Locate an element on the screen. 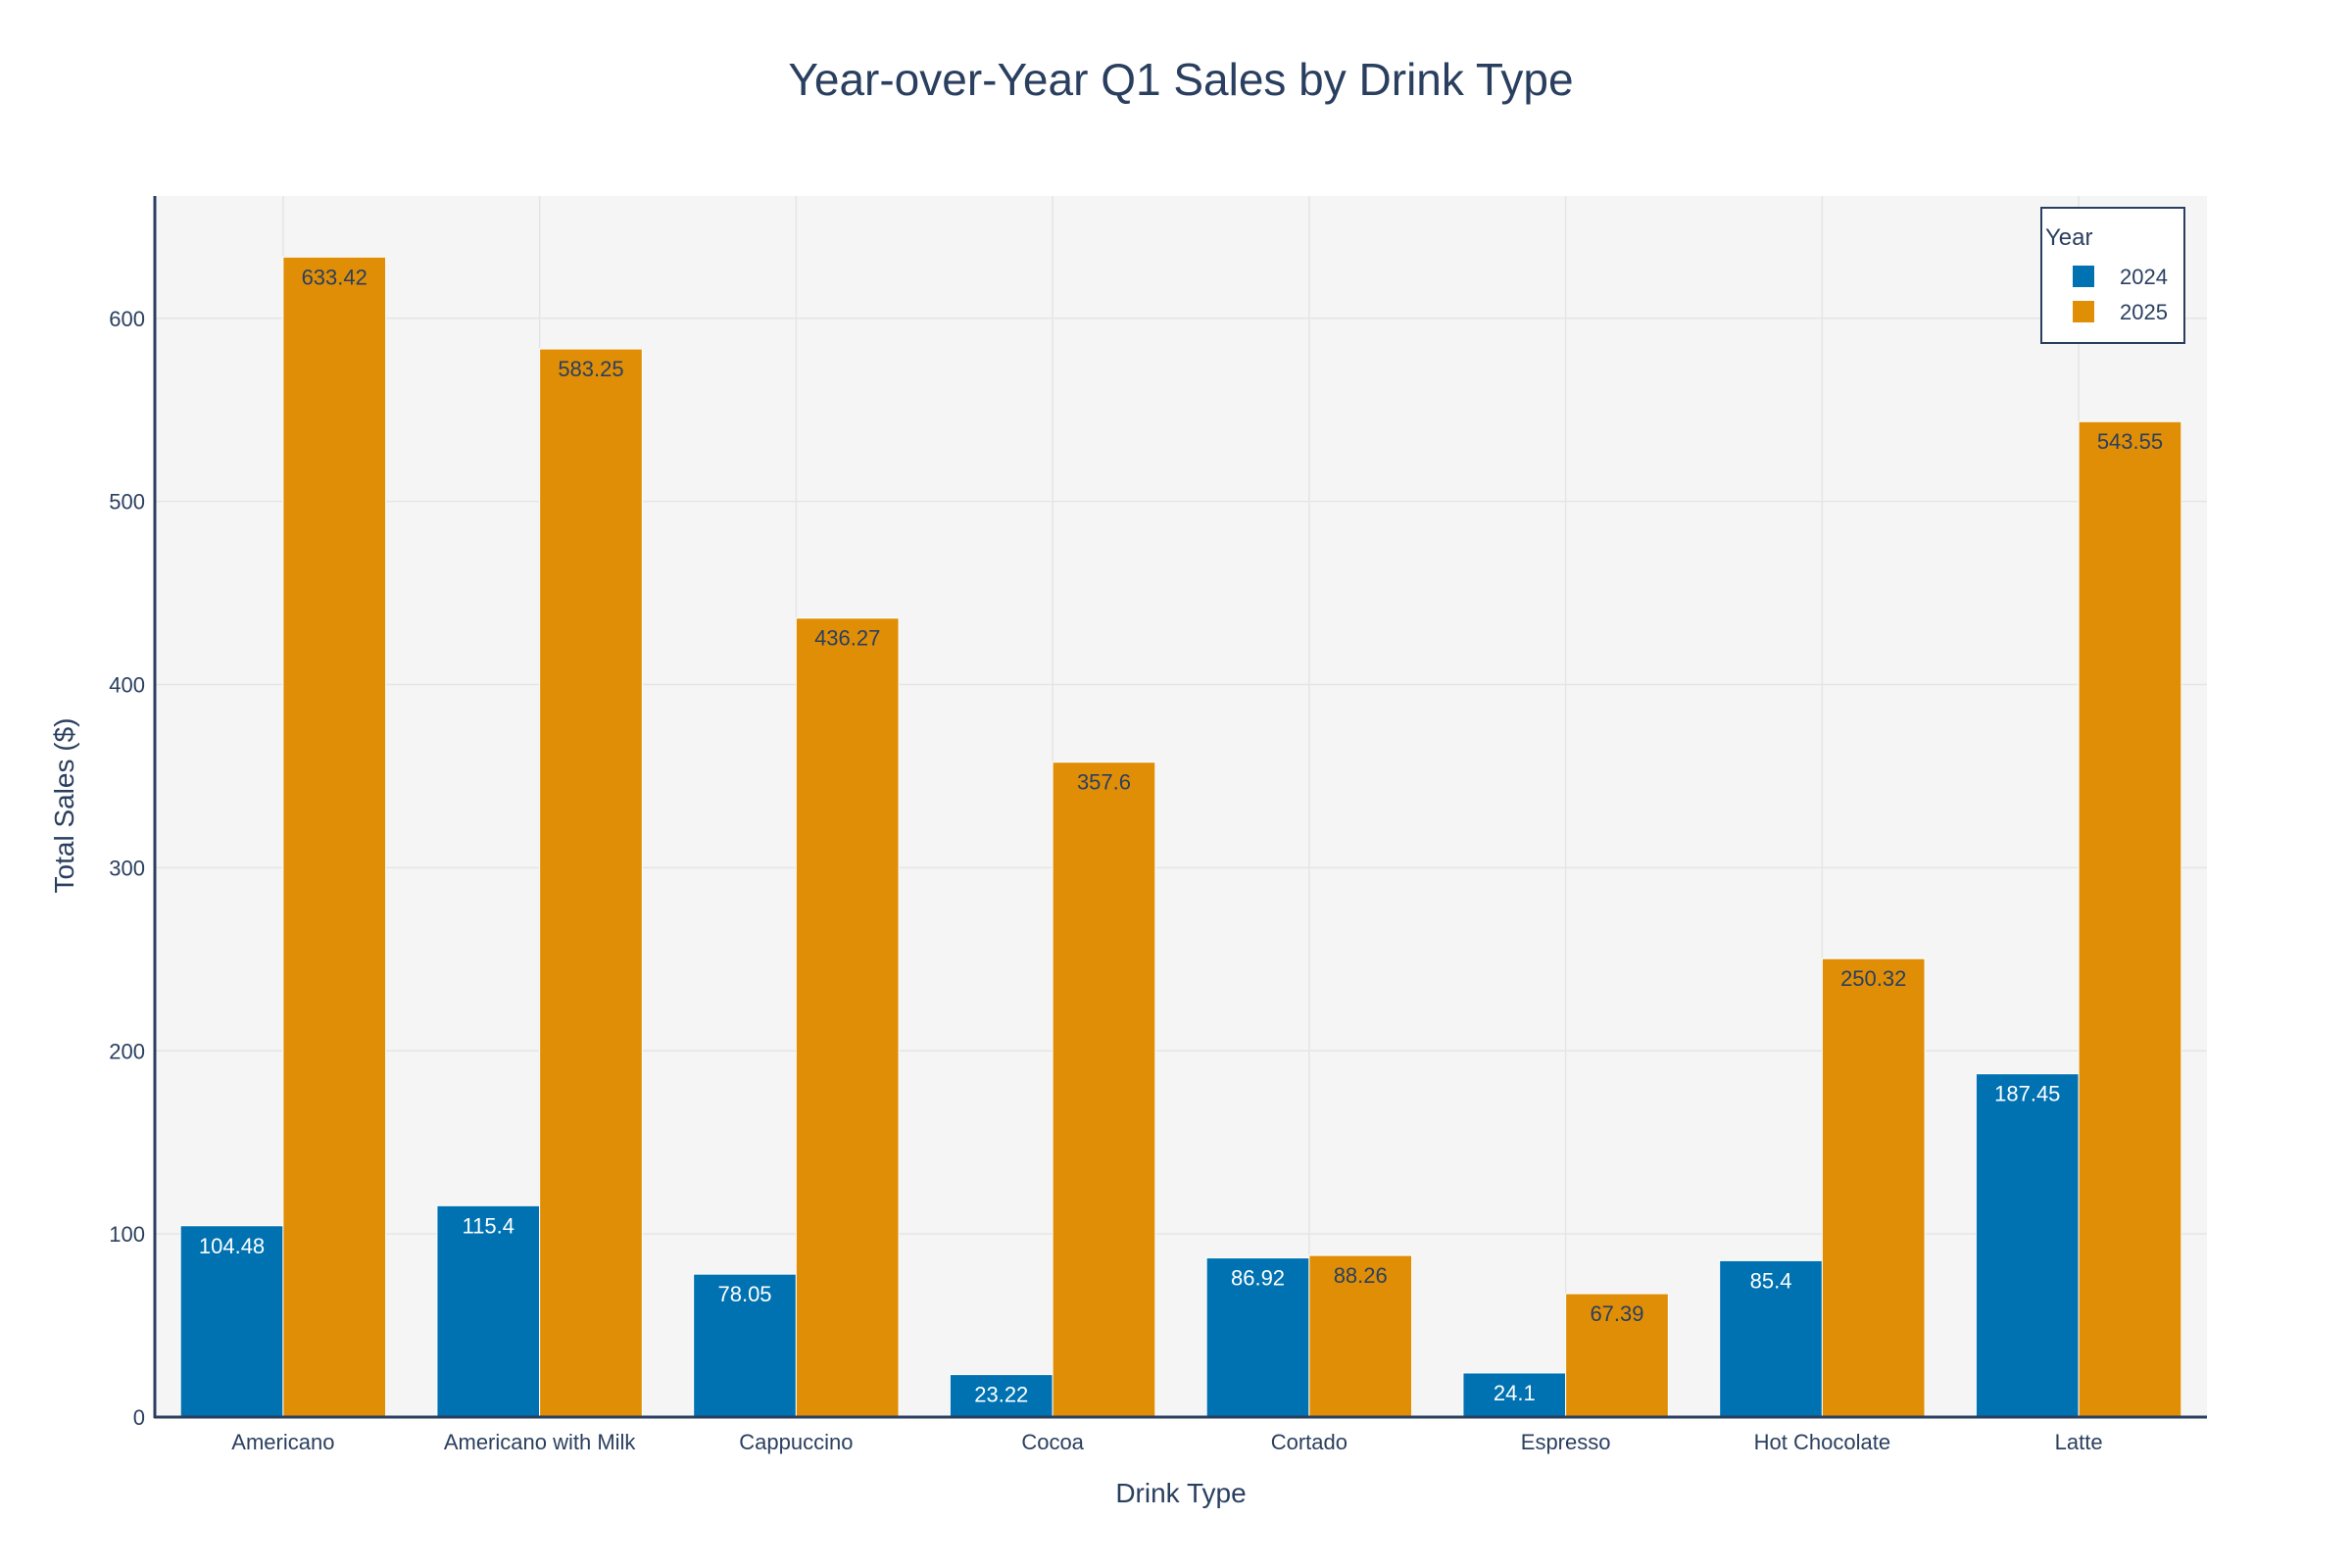 This screenshot has width=2352, height=1568. chart-title: Year-over-Year Q1 Sales by Drink Type is located at coordinates (1180, 79).